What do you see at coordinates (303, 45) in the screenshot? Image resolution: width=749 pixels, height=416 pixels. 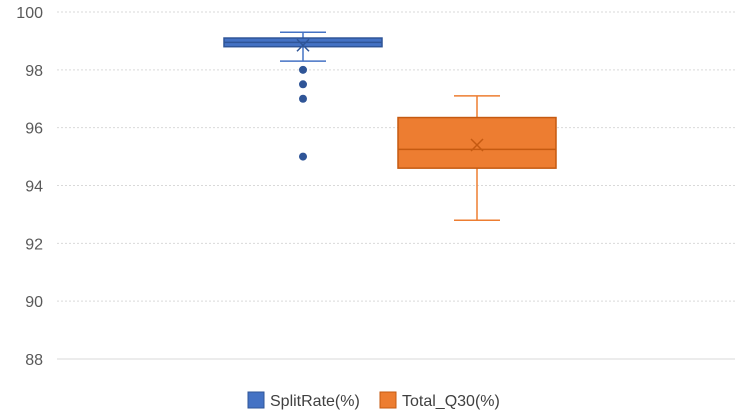 I see `series-0-mean-marker-b` at bounding box center [303, 45].